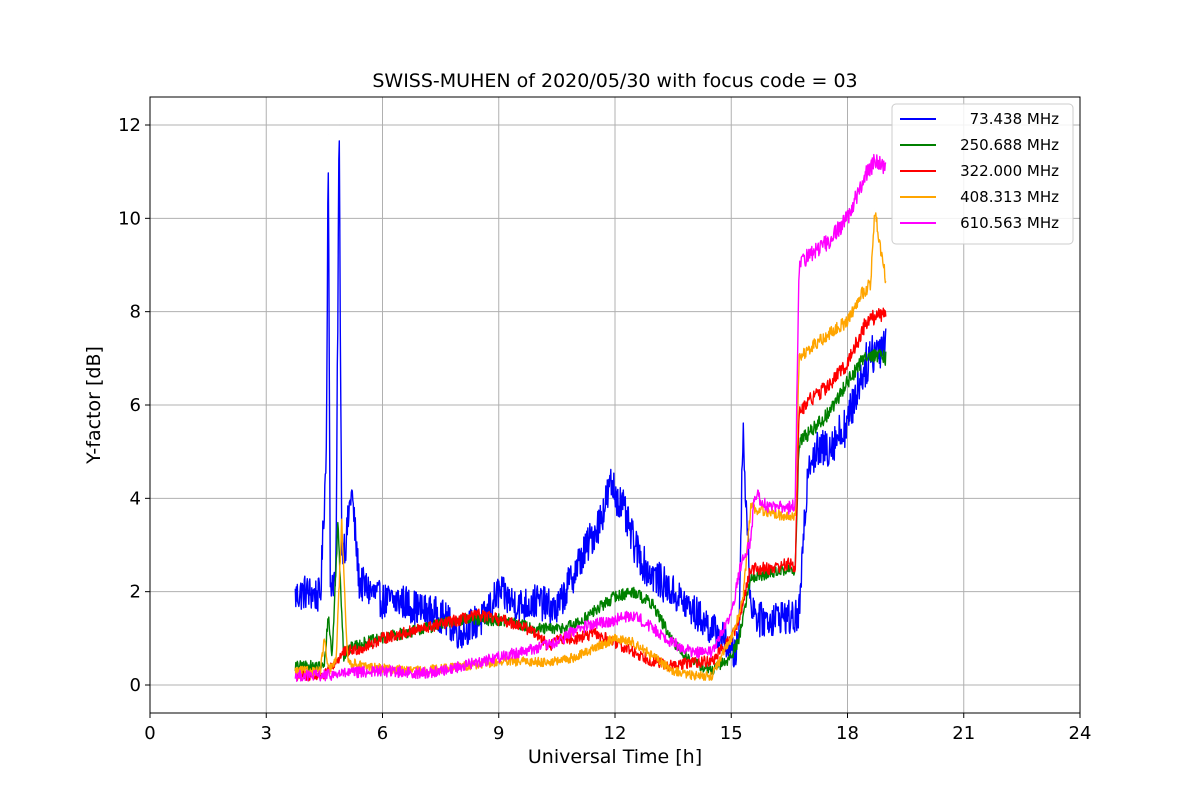  What do you see at coordinates (615, 757) in the screenshot?
I see `x-axis-label: Universal Time [h]` at bounding box center [615, 757].